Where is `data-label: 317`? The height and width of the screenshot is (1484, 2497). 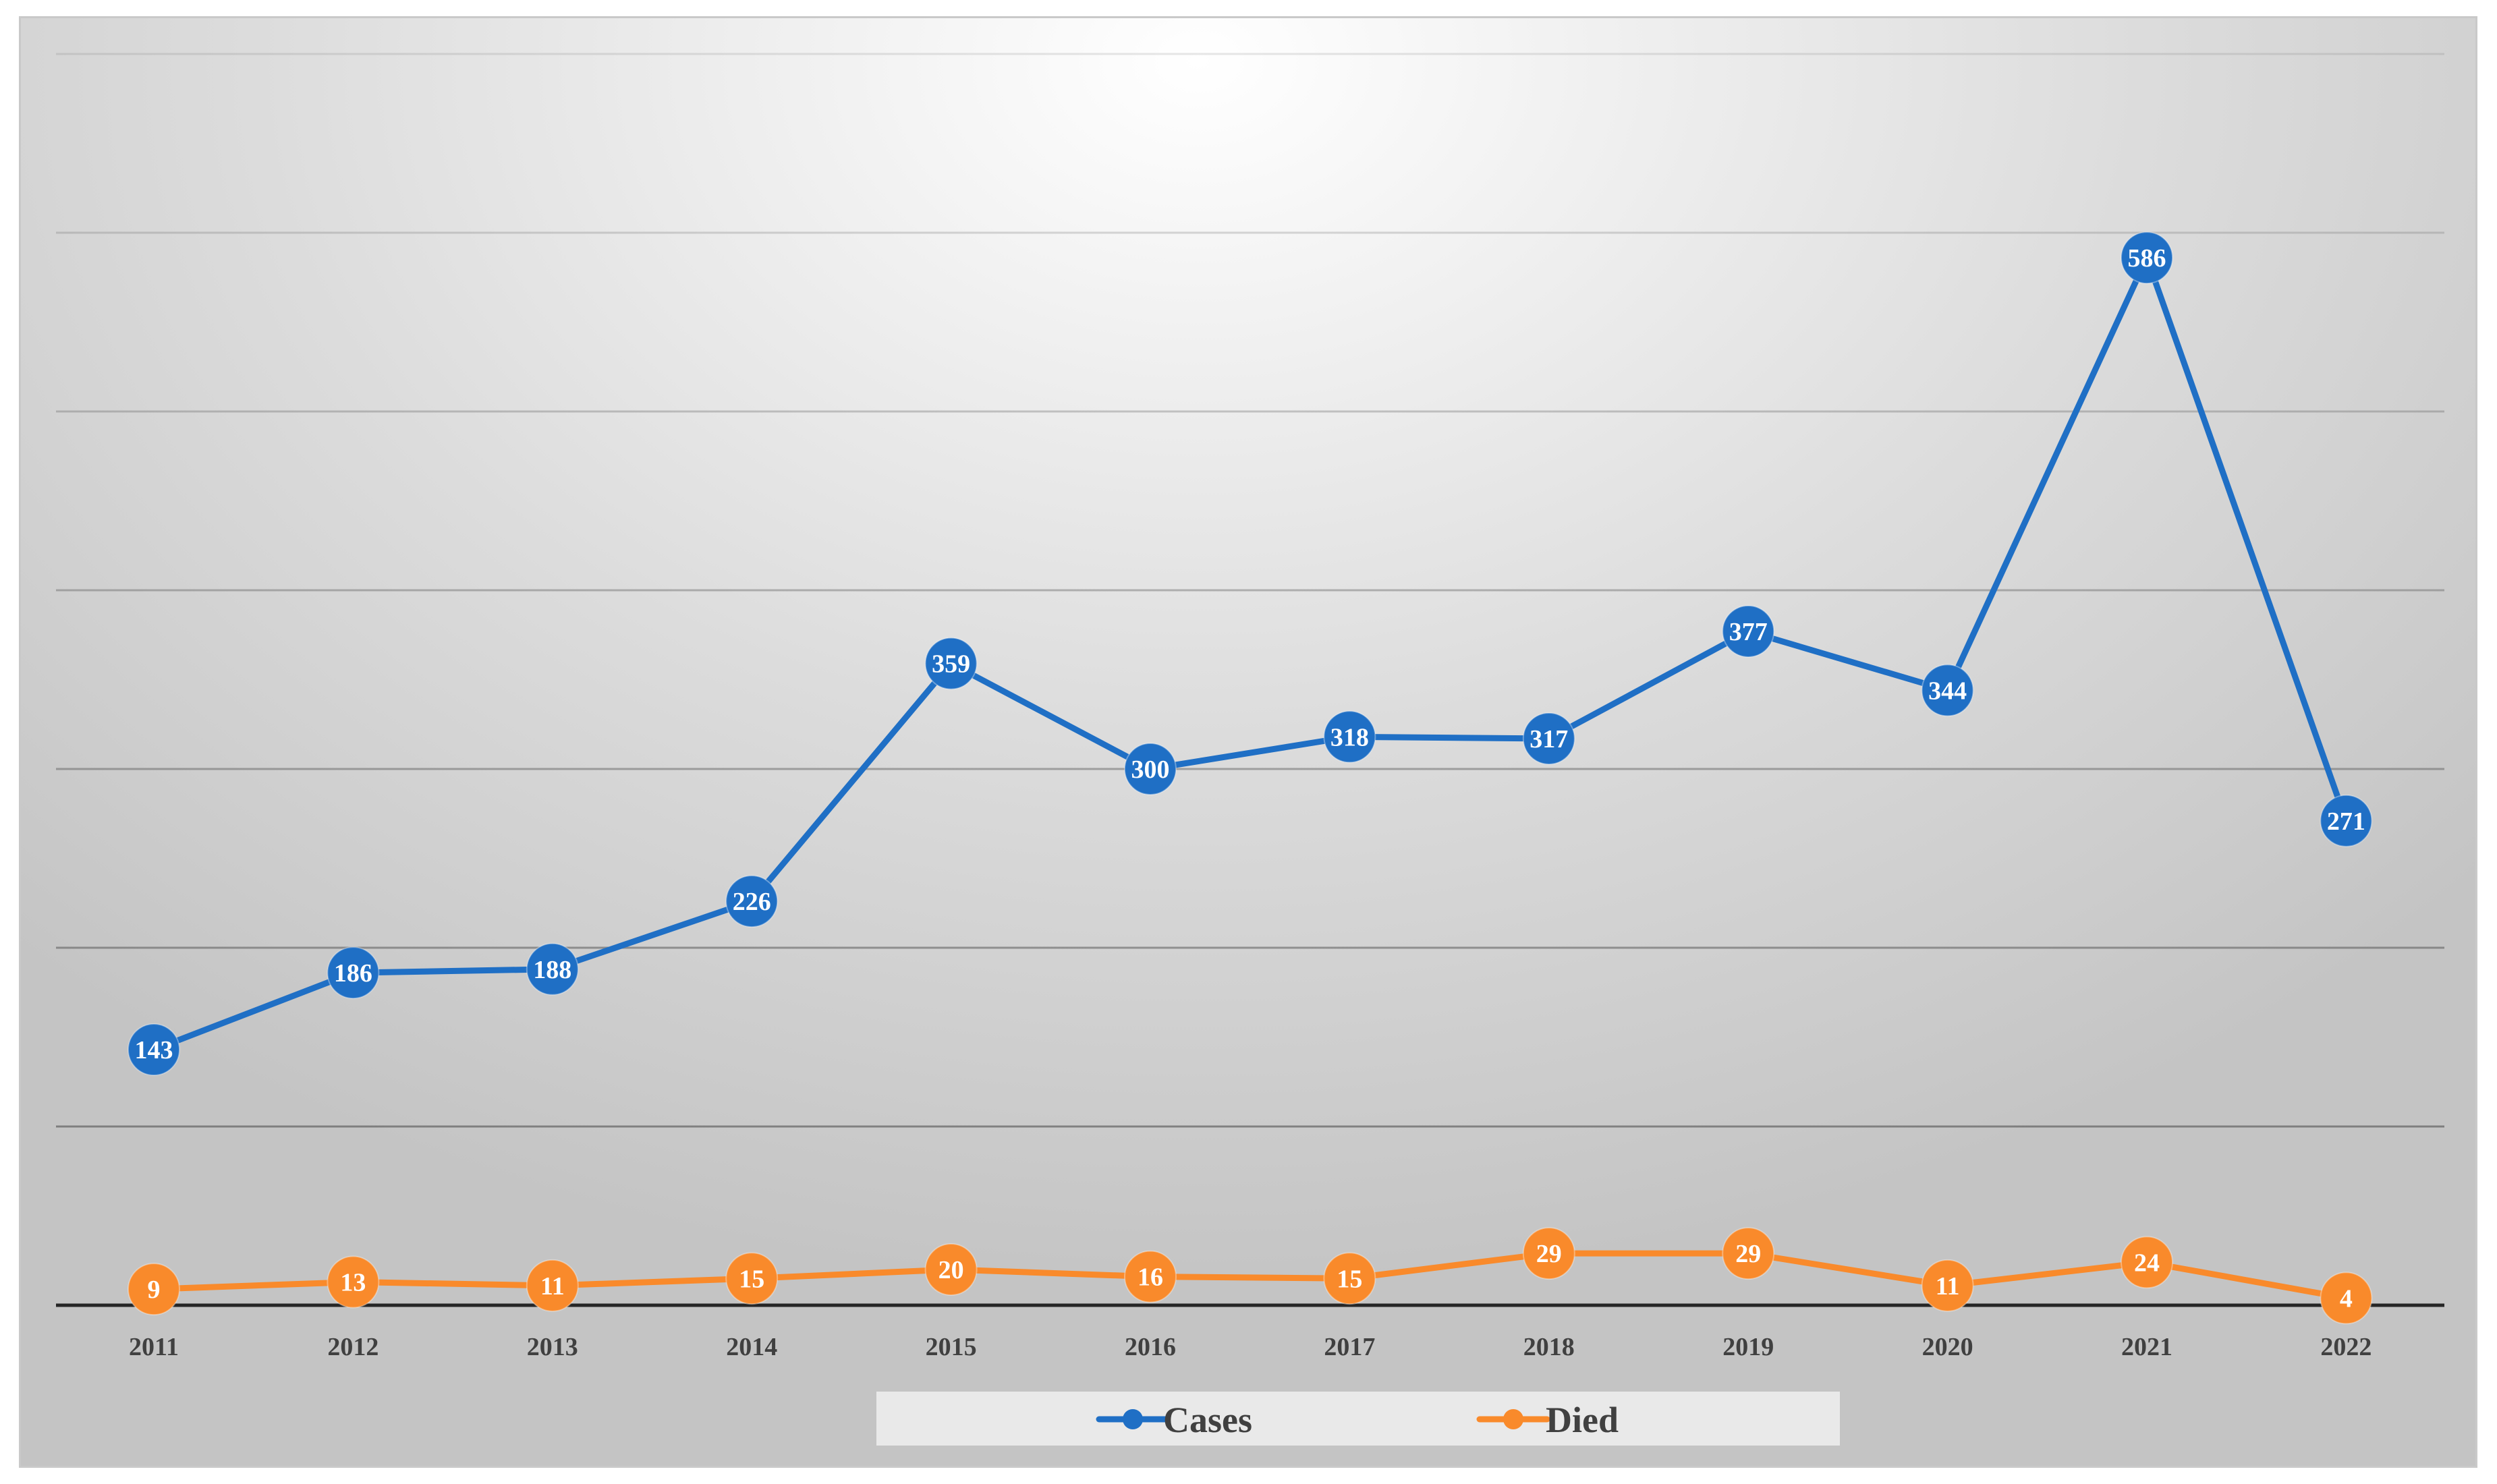 data-label: 317 is located at coordinates (1549, 739).